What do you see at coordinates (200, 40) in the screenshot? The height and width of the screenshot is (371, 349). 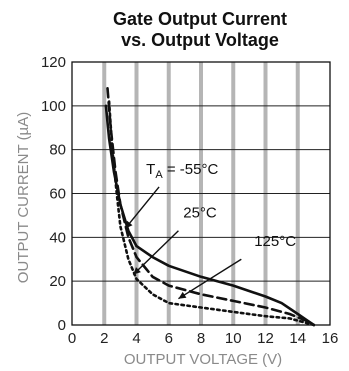 I see `chart-subtitle: vs. Output Voltage` at bounding box center [200, 40].